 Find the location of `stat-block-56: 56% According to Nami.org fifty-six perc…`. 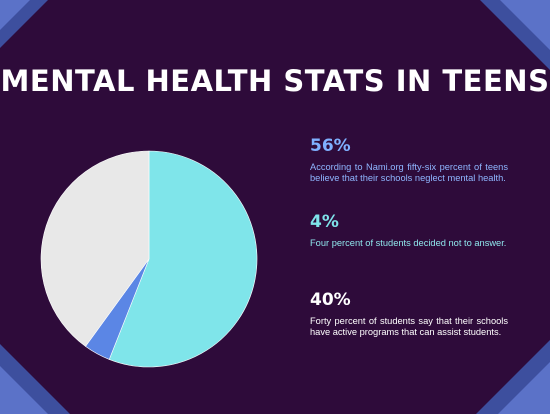

stat-block-56: 56% According to Nami.org fifty-six perc… is located at coordinates (409, 160).